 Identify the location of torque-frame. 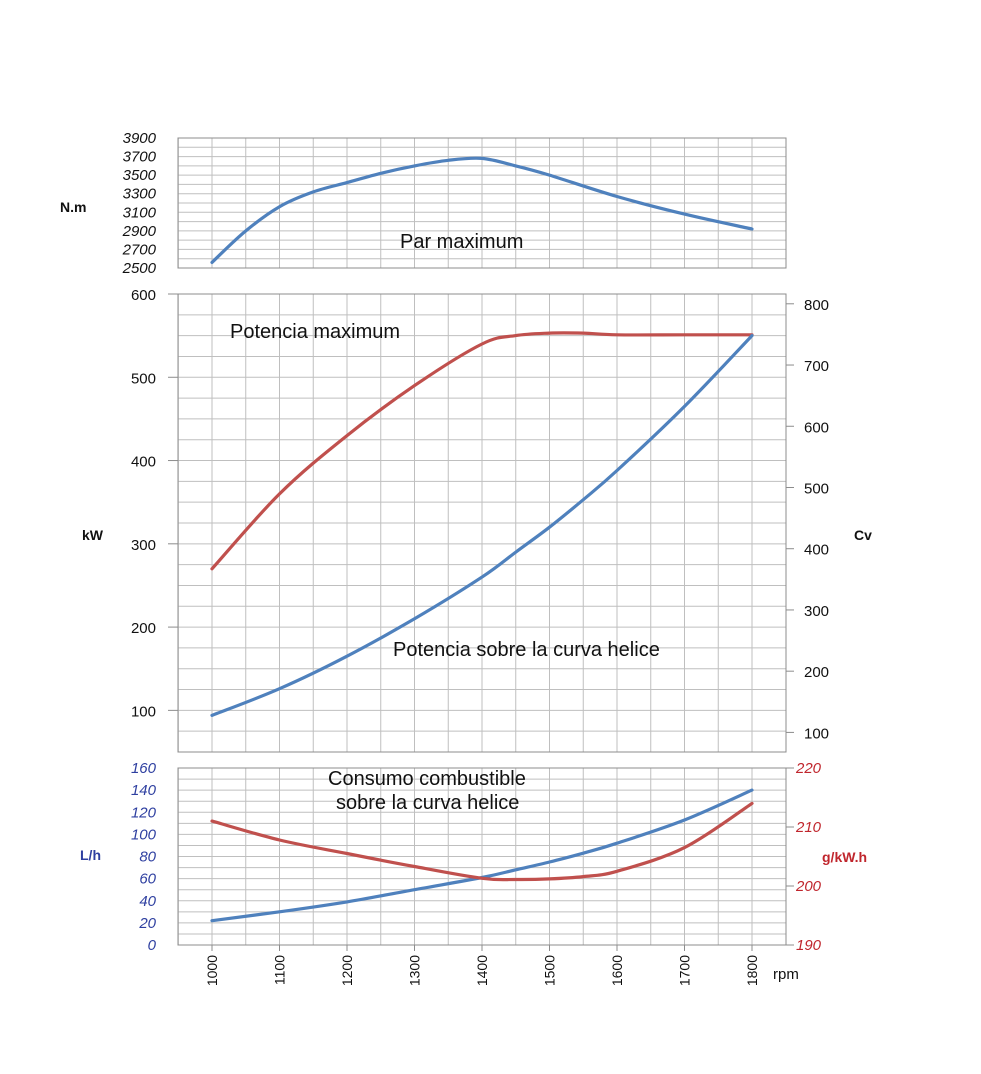
(482, 203).